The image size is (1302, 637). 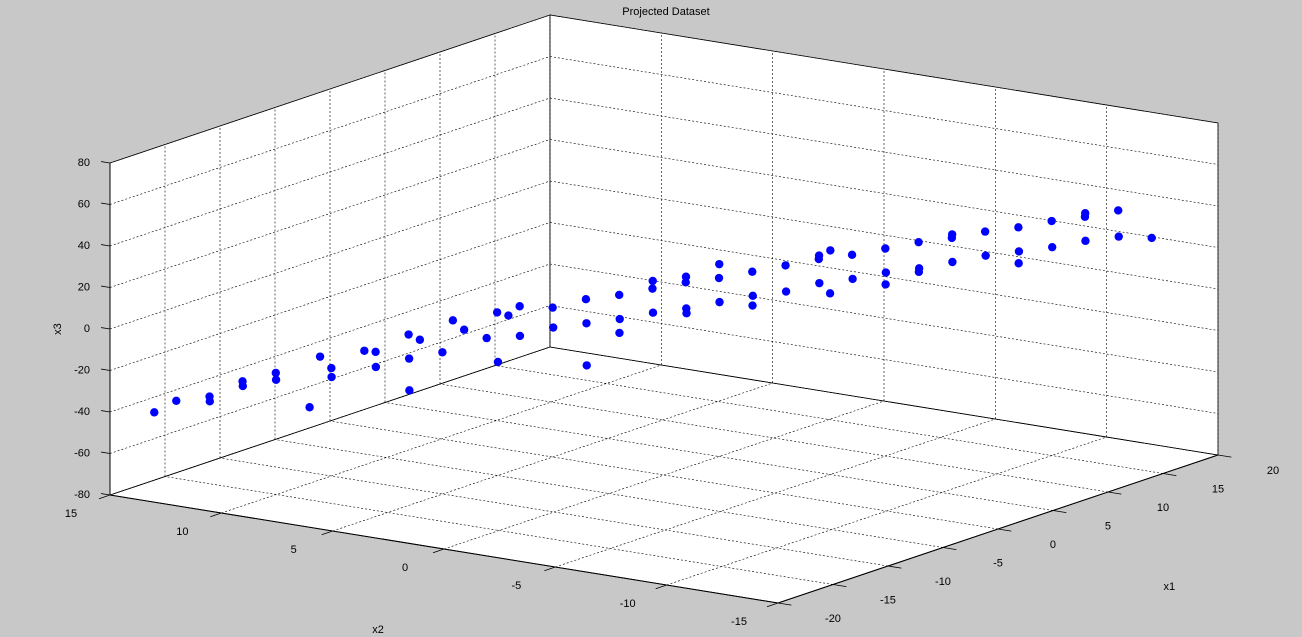 I want to click on x3-tick-label: -20, so click(x=82, y=370).